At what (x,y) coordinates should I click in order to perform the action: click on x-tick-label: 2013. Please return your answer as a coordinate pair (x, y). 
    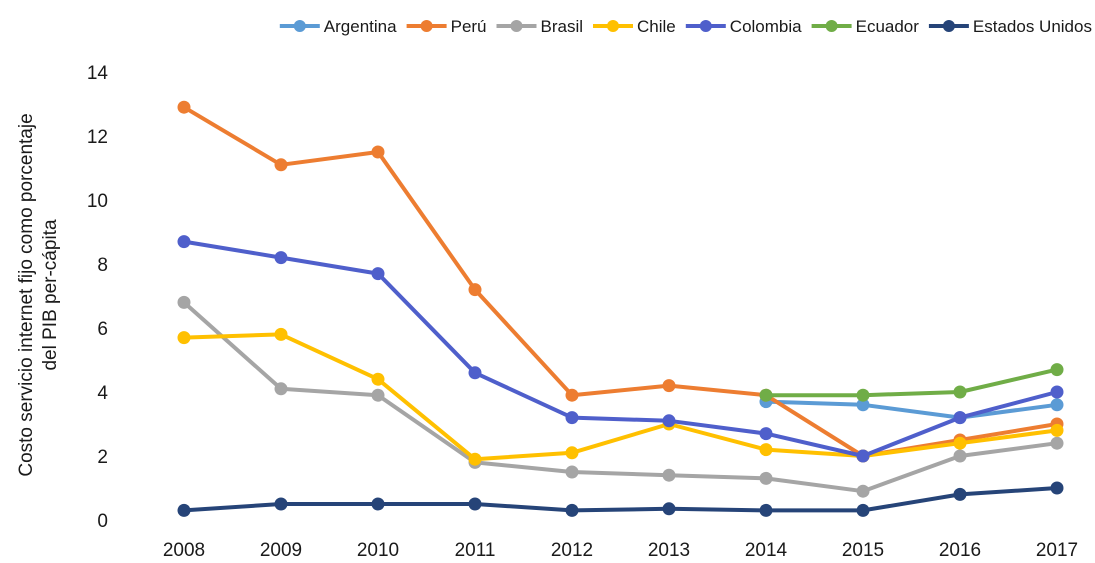
    Looking at the image, I should click on (669, 550).